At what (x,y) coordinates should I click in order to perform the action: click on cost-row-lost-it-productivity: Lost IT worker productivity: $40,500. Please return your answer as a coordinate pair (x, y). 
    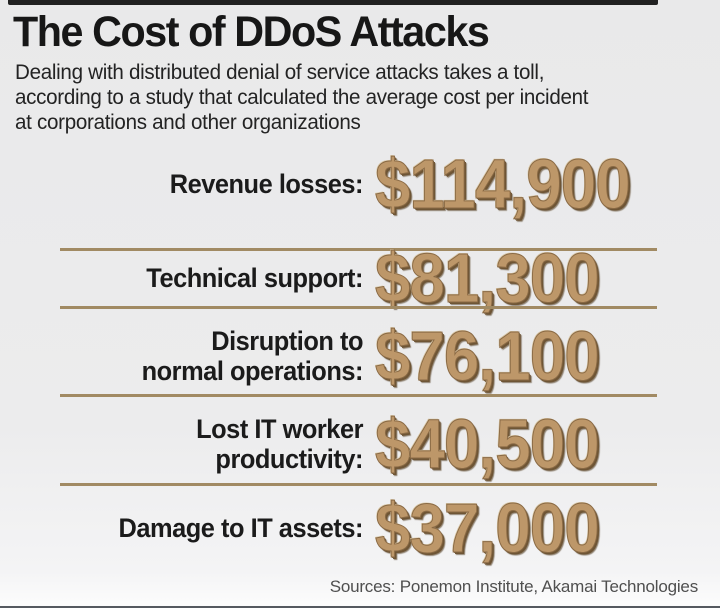
    Looking at the image, I should click on (360, 444).